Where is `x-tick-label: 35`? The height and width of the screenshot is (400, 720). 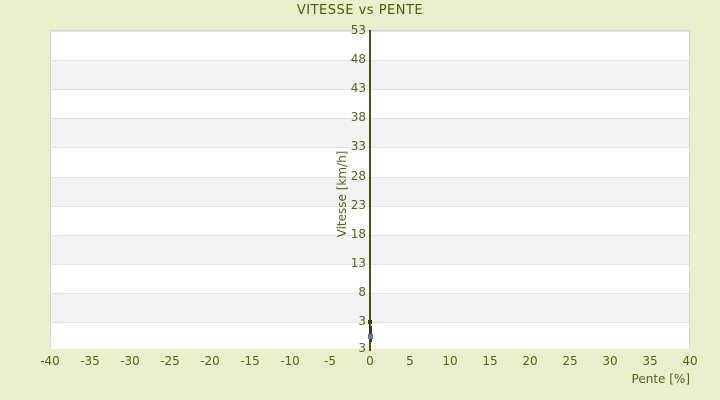
x-tick-label: 35 is located at coordinates (650, 361).